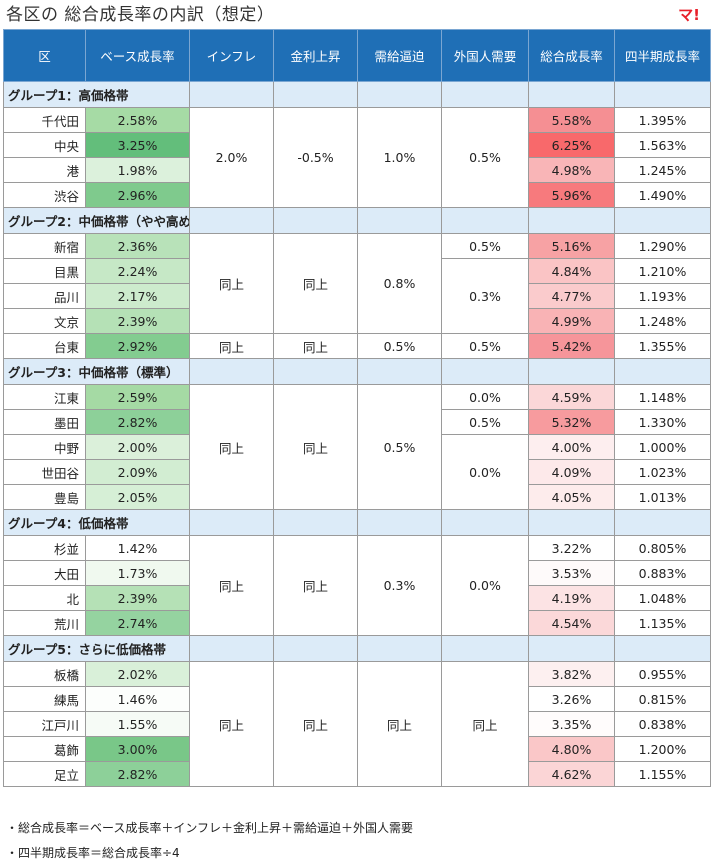 The width and height of the screenshot is (714, 868). What do you see at coordinates (44, 674) in the screenshot?
I see `ward-name: 板橋` at bounding box center [44, 674].